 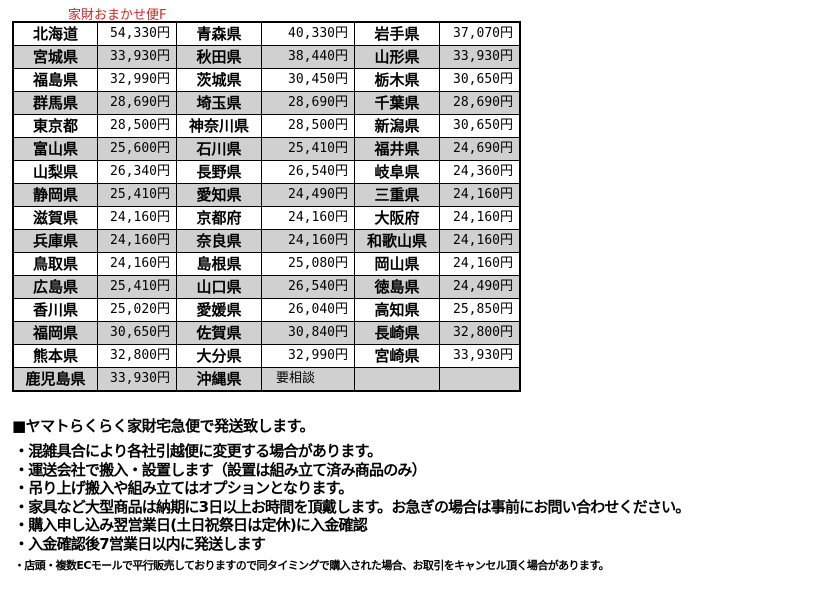 What do you see at coordinates (397, 287) in the screenshot?
I see `prefecture-cell: 徳島県` at bounding box center [397, 287].